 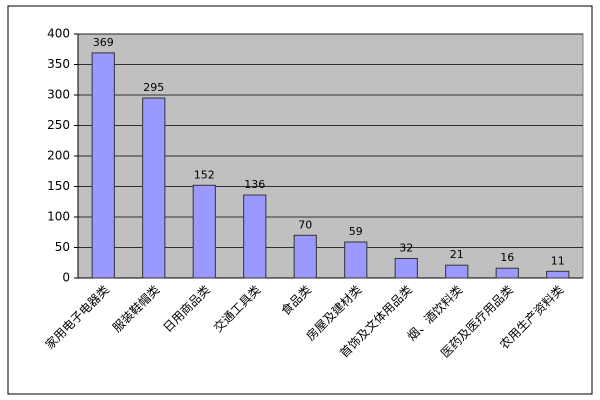 What do you see at coordinates (558, 260) in the screenshot?
I see `data-label: 11` at bounding box center [558, 260].